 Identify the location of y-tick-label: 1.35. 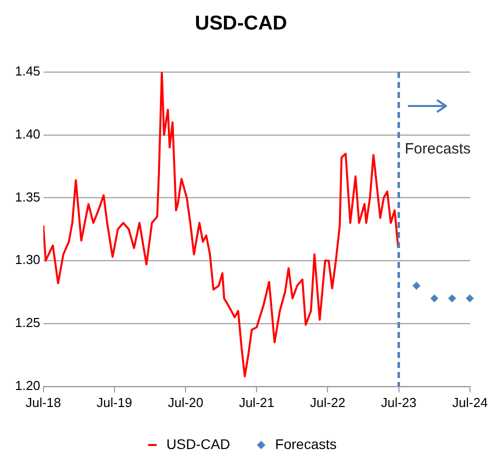
(27, 196).